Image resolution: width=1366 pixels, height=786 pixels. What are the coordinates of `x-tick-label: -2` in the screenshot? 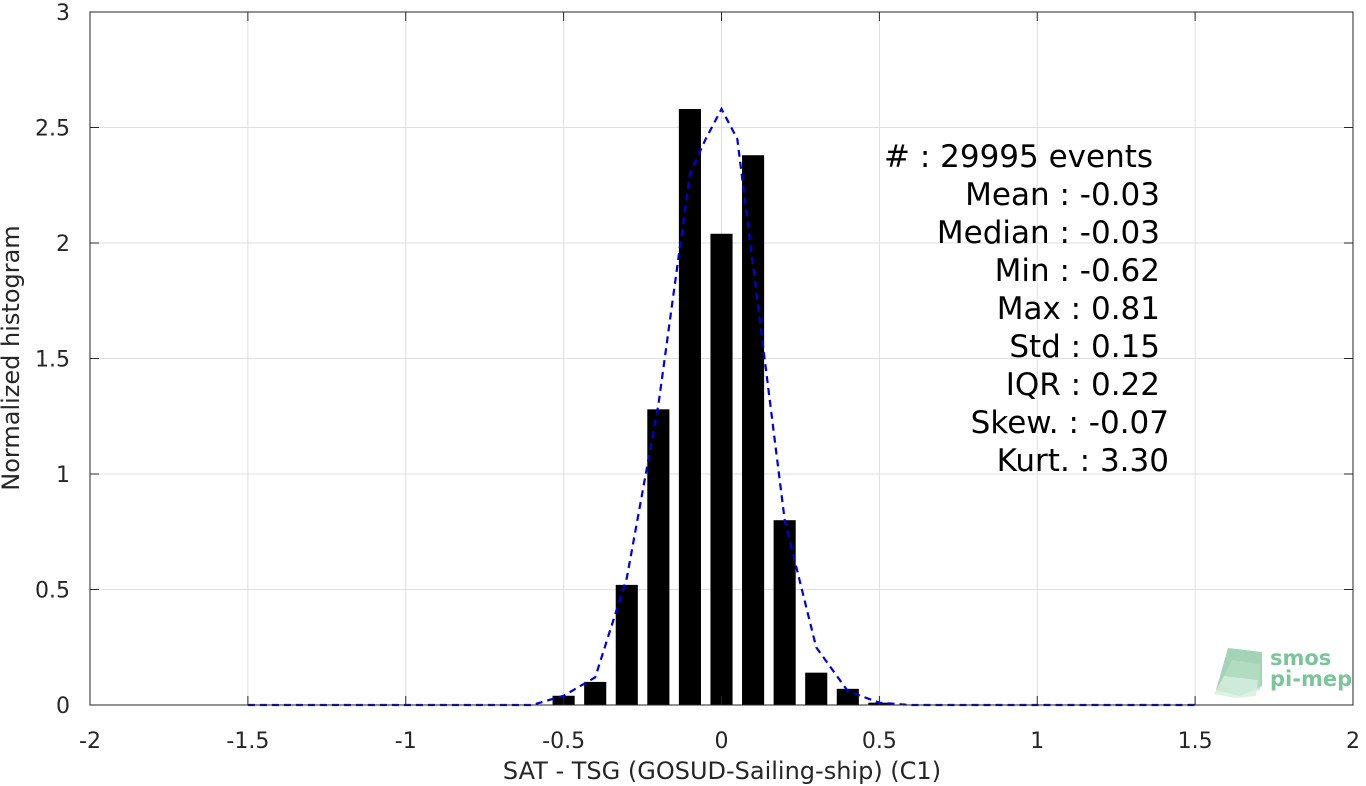 It's located at (90, 741).